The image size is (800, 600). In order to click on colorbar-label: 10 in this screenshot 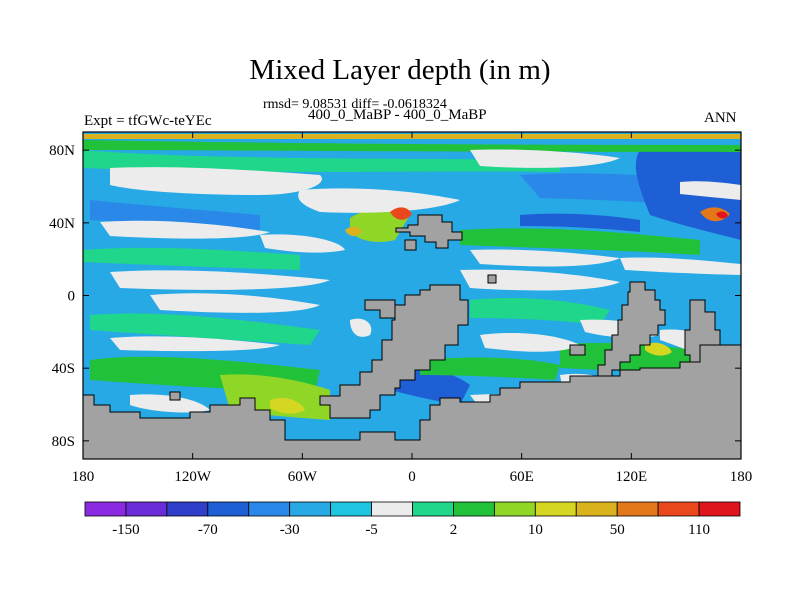, I will do `click(535, 530)`.